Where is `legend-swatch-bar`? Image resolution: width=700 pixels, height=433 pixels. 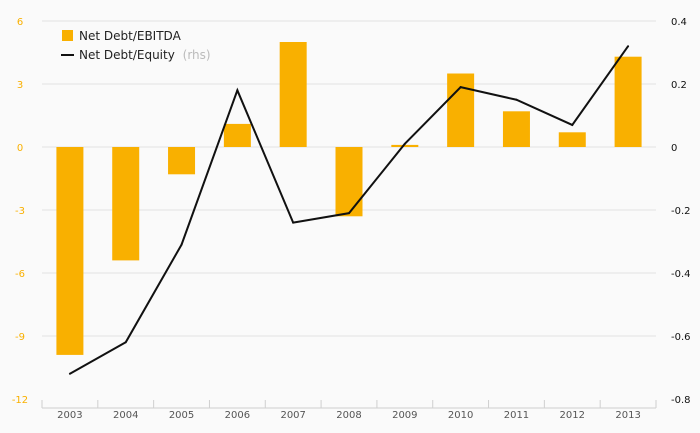
legend-swatch-bar is located at coordinates (67, 35).